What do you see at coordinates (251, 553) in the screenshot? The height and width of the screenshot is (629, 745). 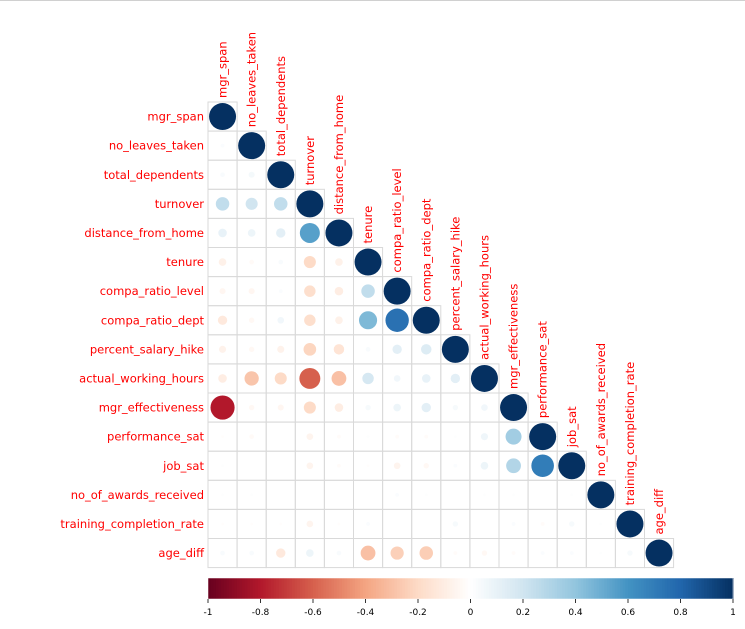 I see `corr-circle-age_diff-no_leaves_taken` at bounding box center [251, 553].